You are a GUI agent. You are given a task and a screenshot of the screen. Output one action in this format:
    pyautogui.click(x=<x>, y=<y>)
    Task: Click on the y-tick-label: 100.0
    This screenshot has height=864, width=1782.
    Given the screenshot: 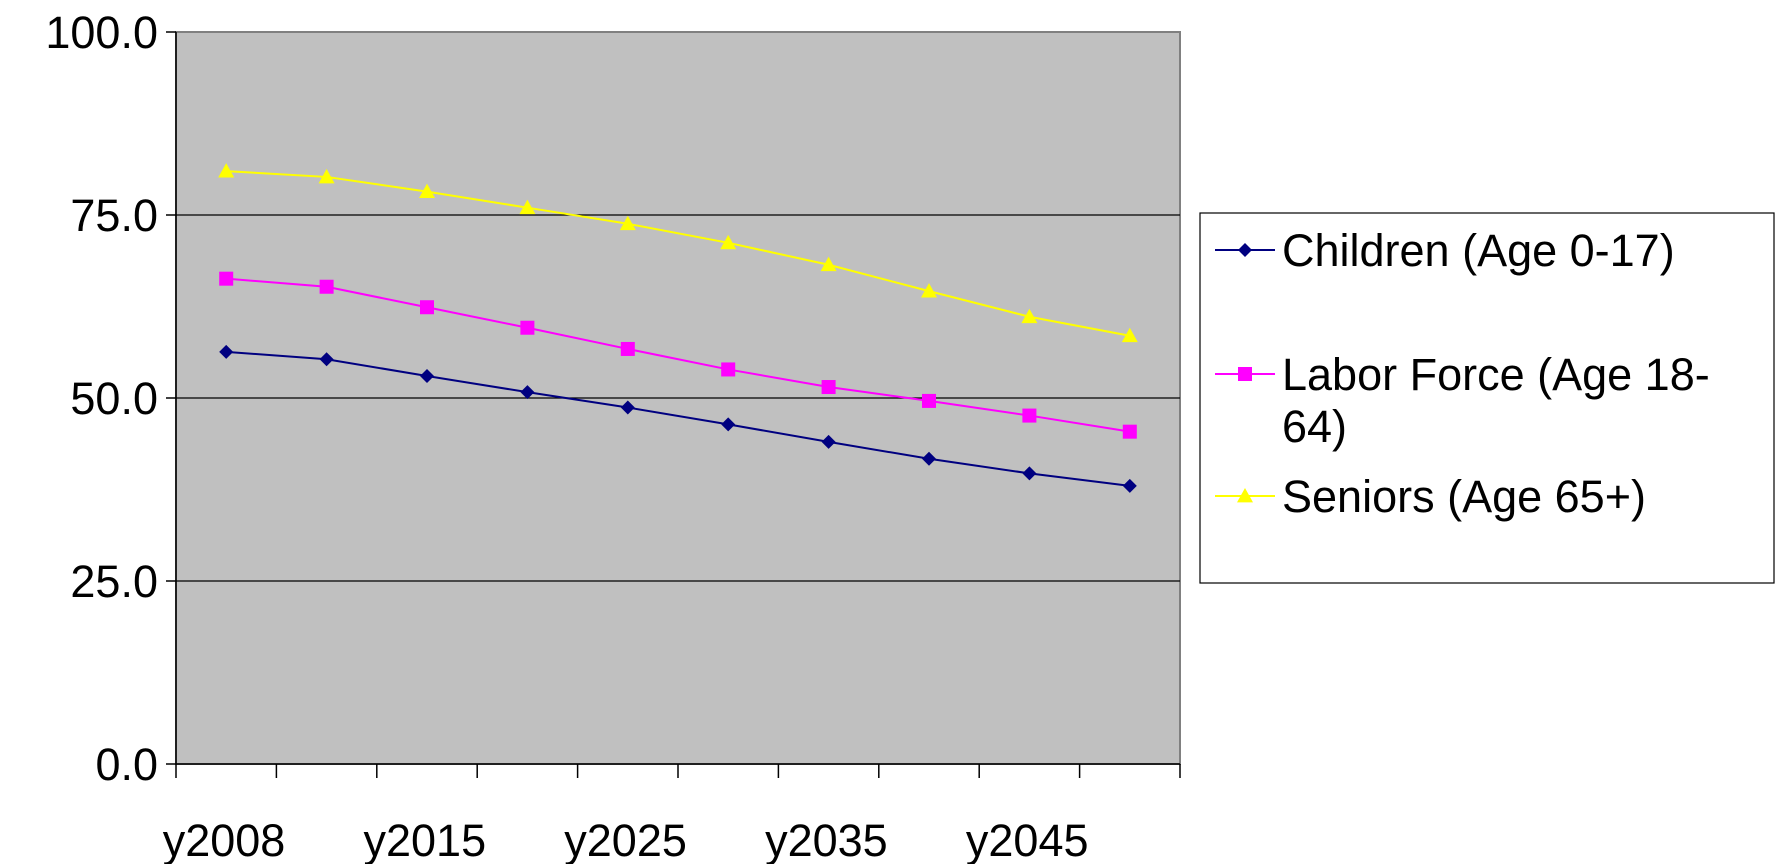 What is the action you would take?
    pyautogui.click(x=101, y=32)
    